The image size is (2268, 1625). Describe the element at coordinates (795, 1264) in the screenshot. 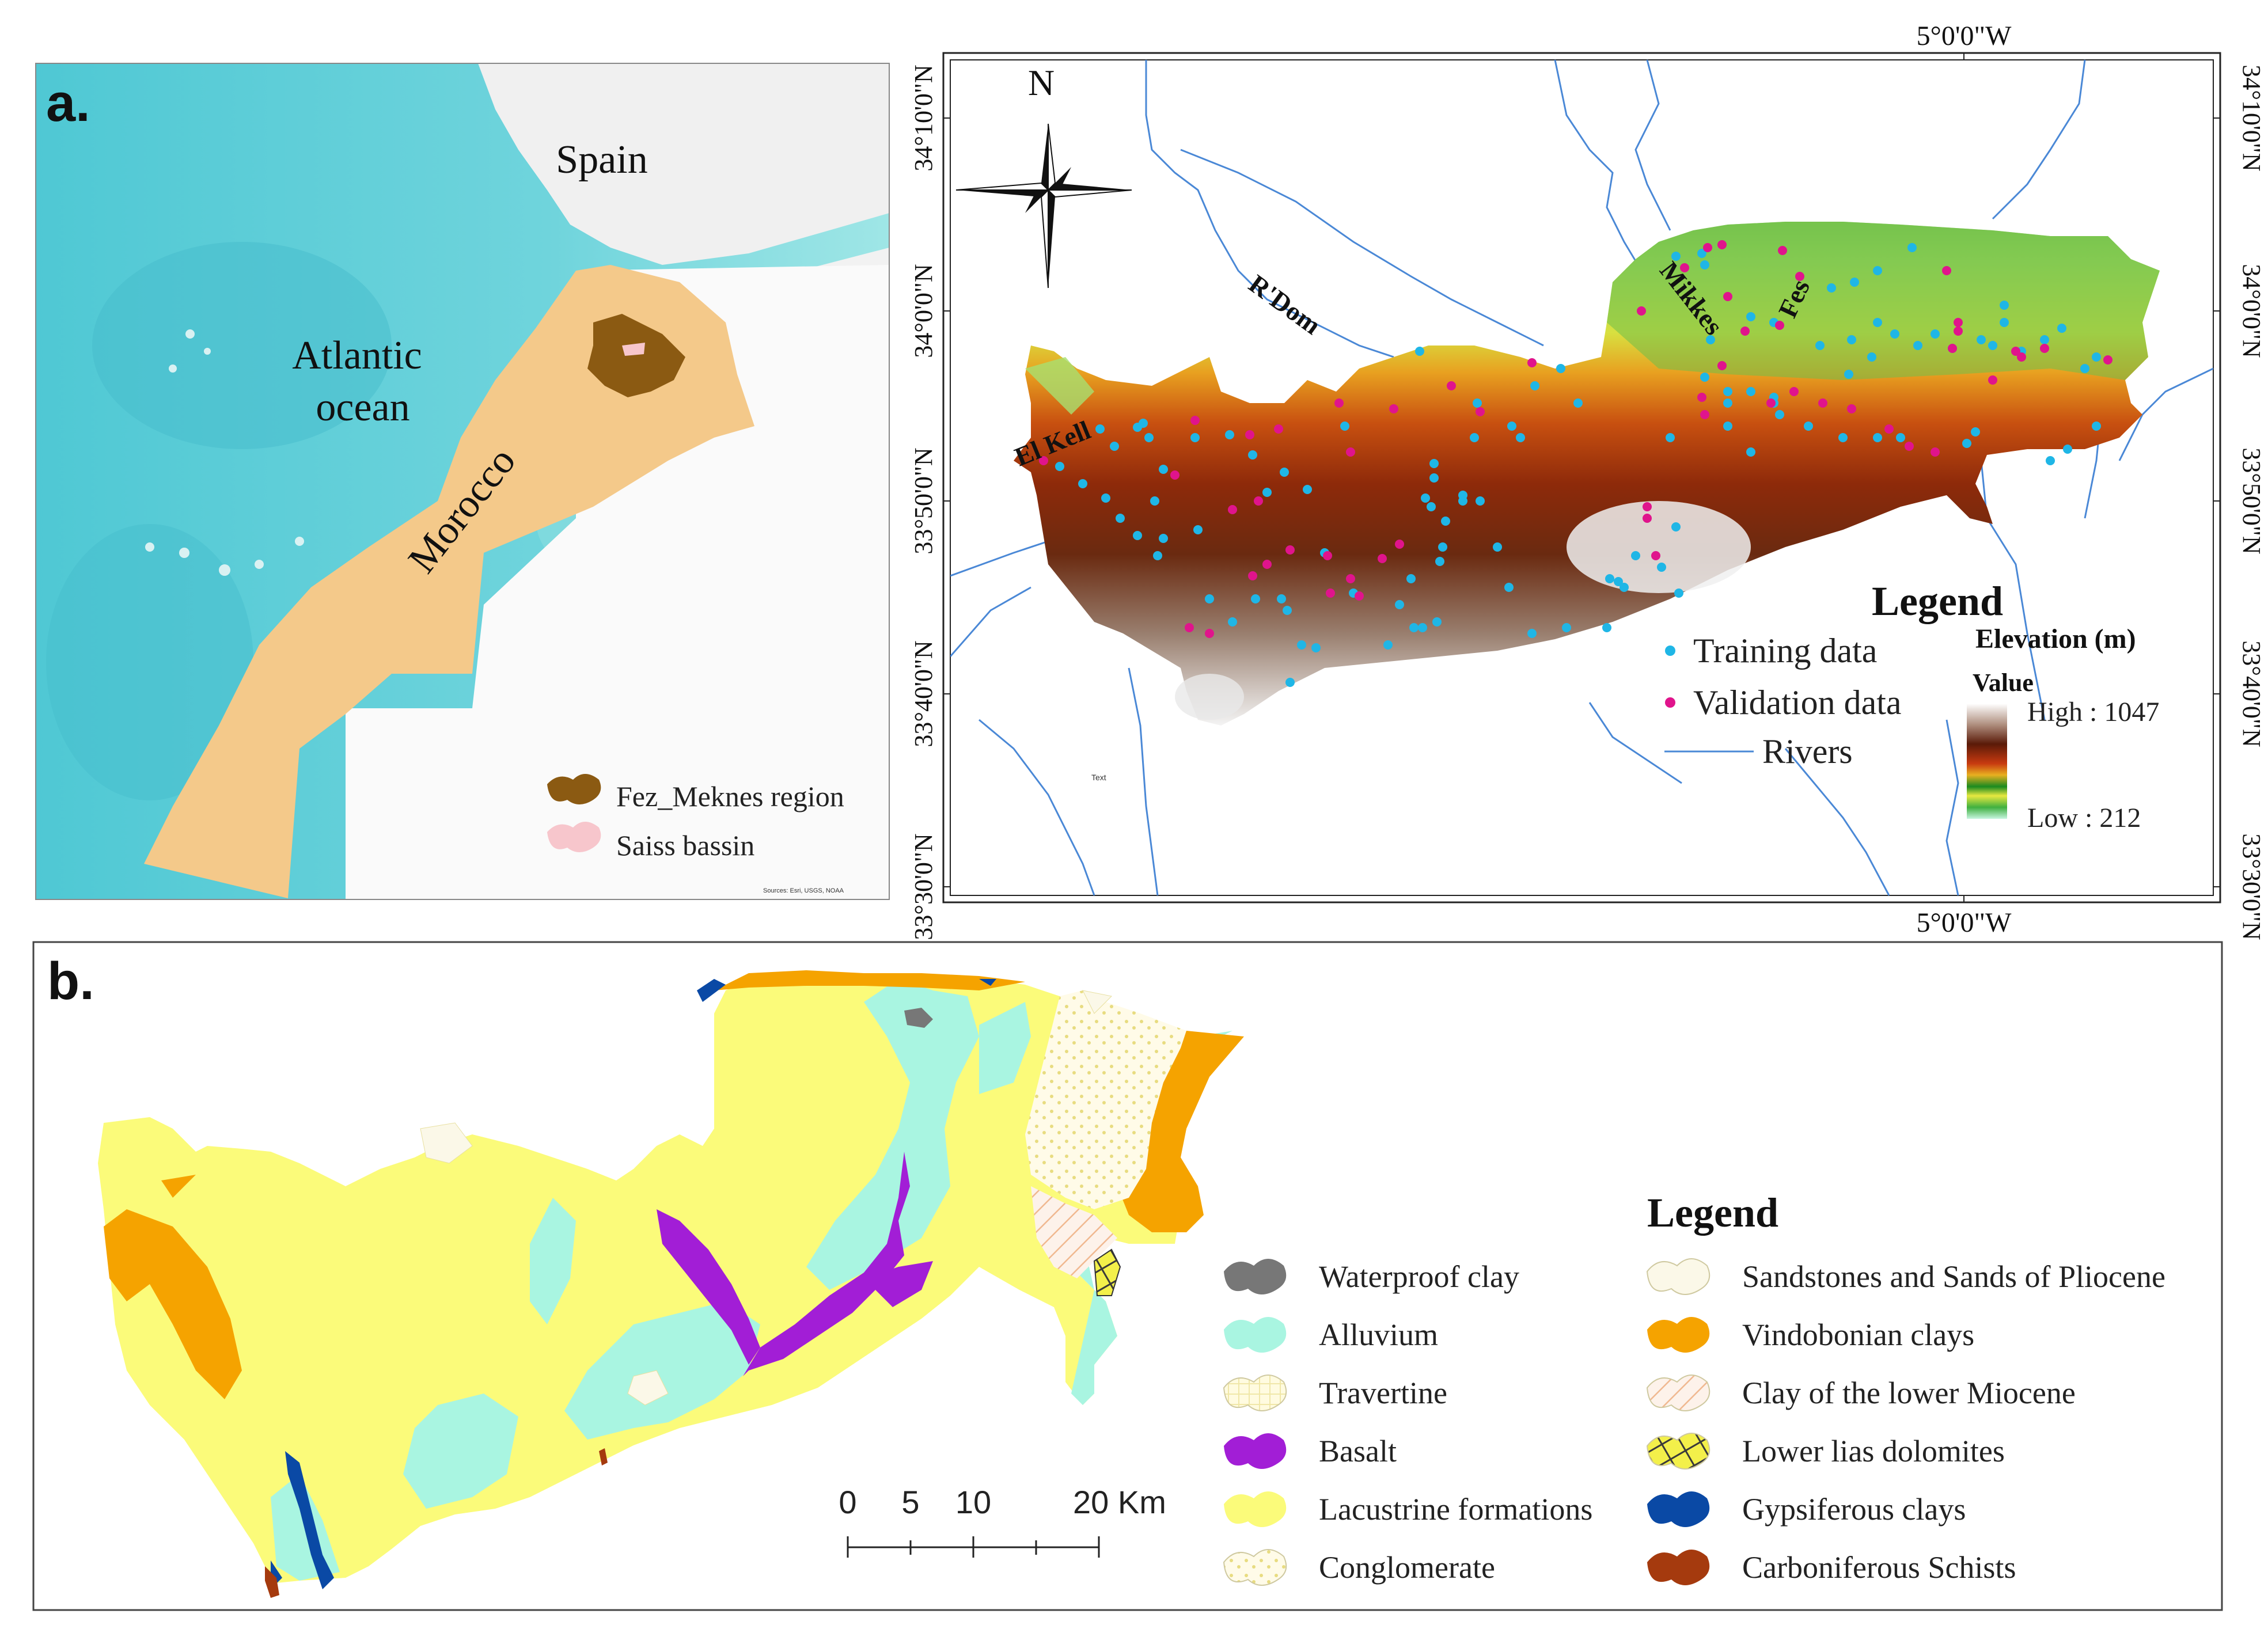

I see `basalt-areas` at that location.